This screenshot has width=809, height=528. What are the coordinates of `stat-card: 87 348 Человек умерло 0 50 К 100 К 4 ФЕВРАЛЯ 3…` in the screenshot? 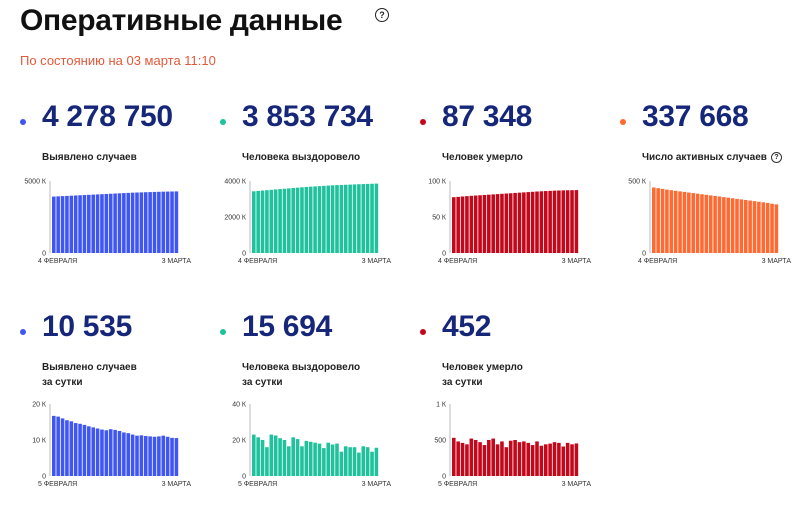 It's located at (515, 205).